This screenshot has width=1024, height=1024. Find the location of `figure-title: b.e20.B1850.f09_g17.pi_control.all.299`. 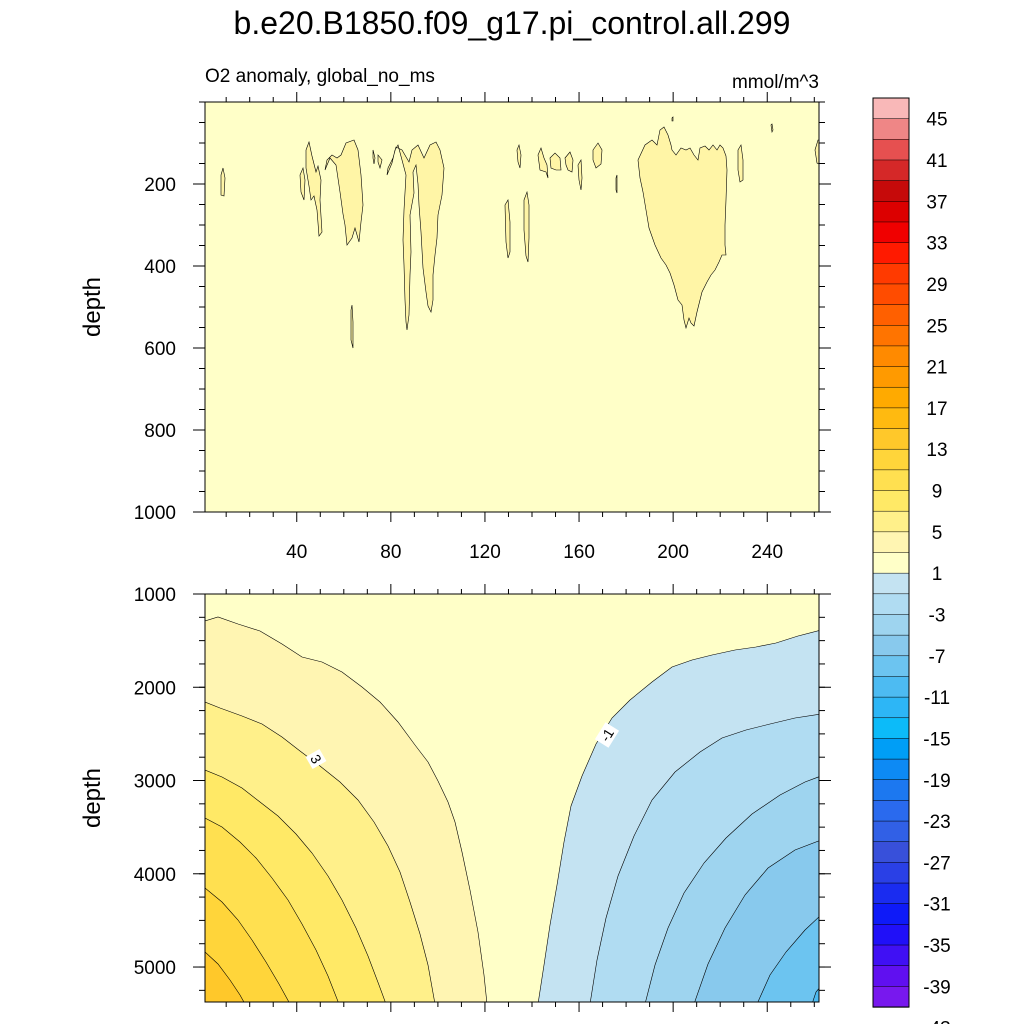

figure-title: b.e20.B1850.f09_g17.pi_control.all.299 is located at coordinates (512, 23).